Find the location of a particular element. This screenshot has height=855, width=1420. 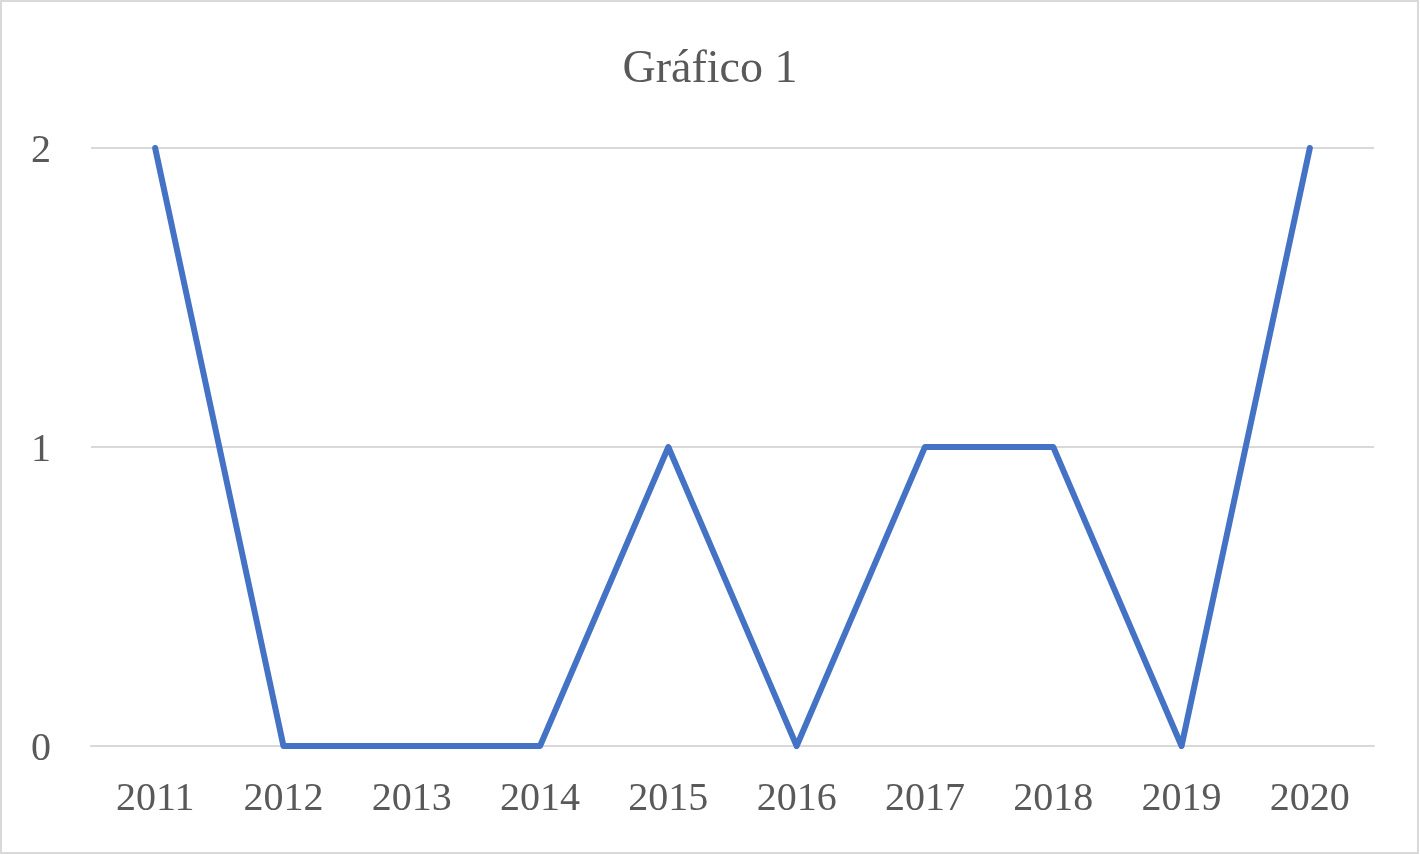

y-tick-label: 0 is located at coordinates (41, 746).